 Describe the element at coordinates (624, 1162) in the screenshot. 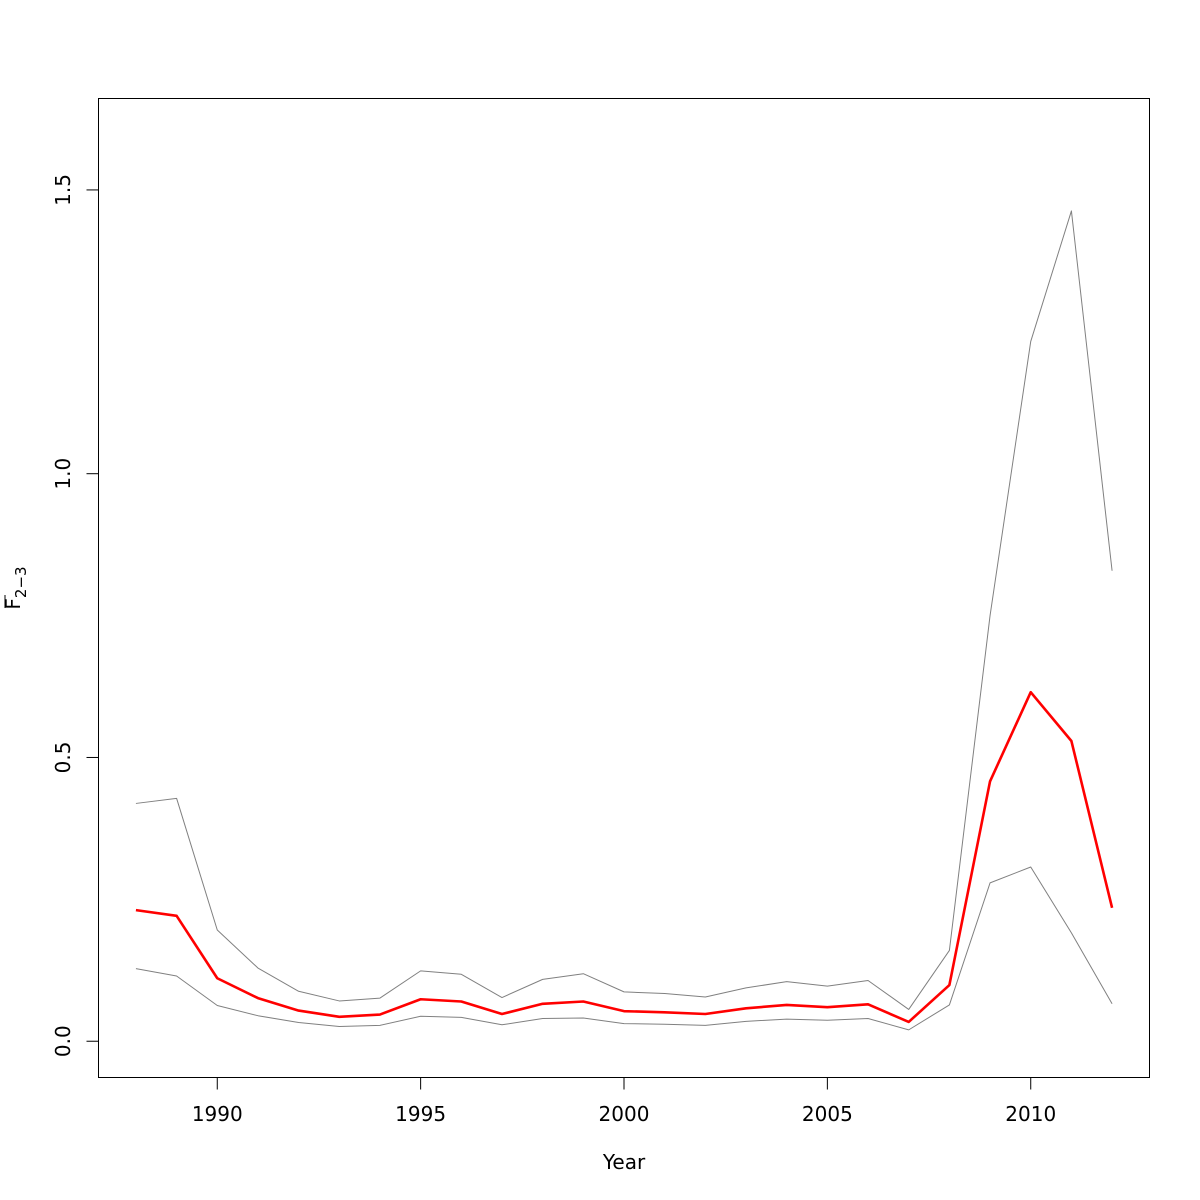

I see `x-axis-title: Year` at that location.